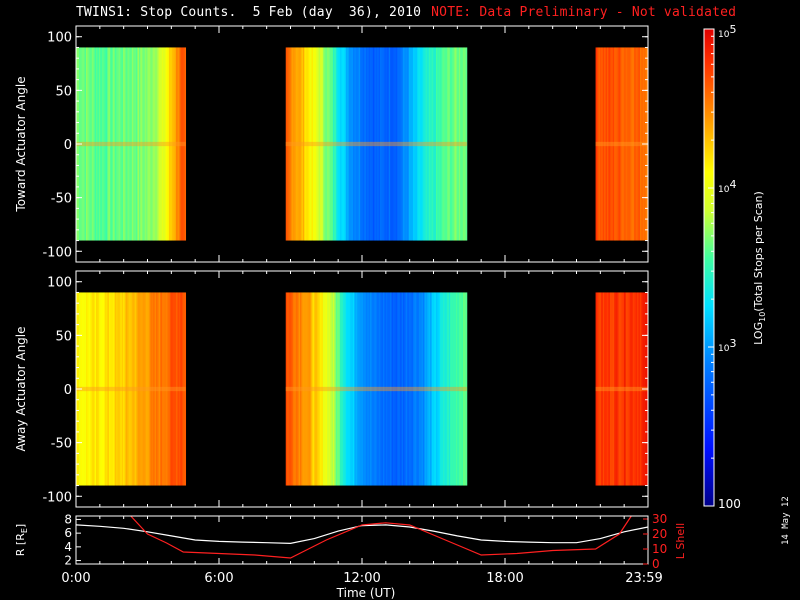 The height and width of the screenshot is (600, 800). Describe the element at coordinates (727, 345) in the screenshot. I see `colorbar-tick-label: 103` at that location.